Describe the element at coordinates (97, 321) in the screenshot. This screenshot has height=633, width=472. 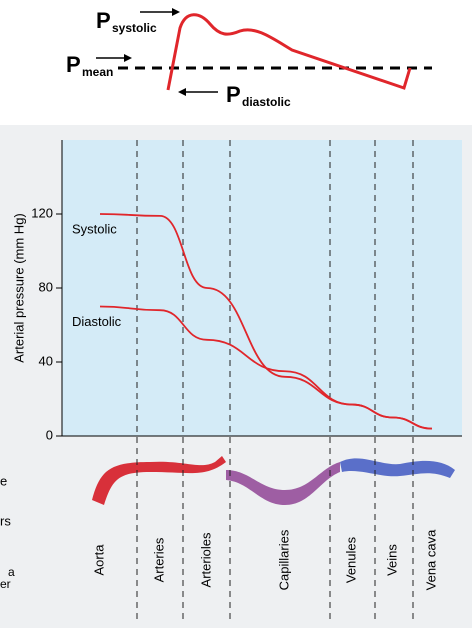
I see `series-label: Diastolic` at that location.